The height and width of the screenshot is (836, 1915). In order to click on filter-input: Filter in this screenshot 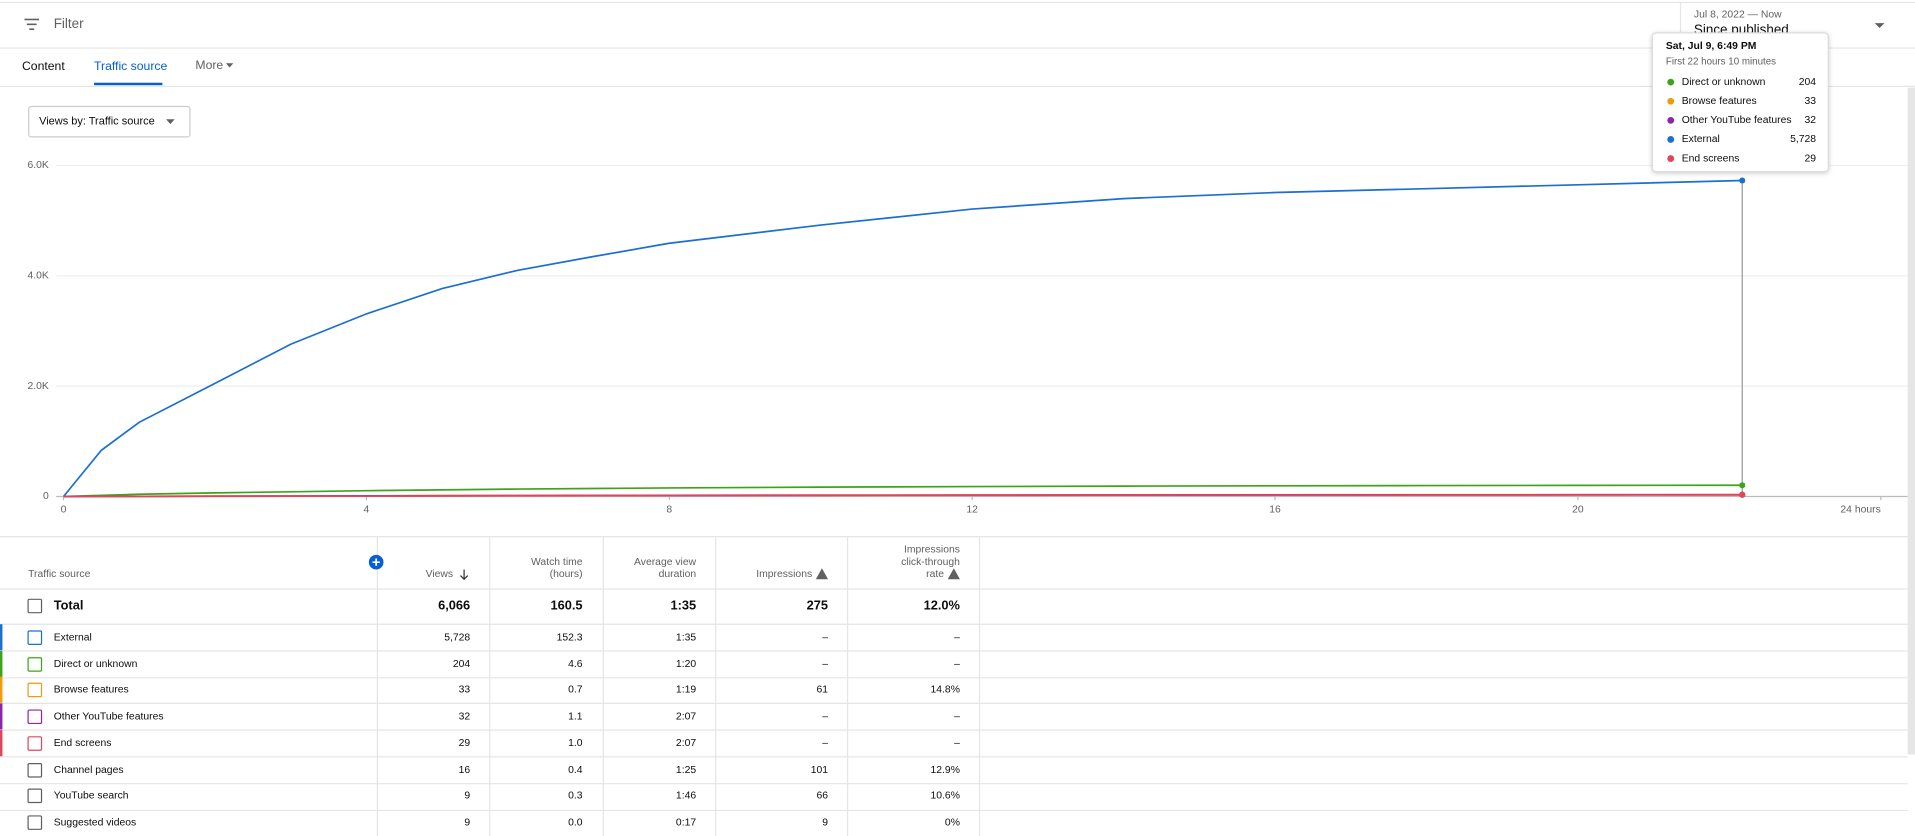, I will do `click(69, 23)`.